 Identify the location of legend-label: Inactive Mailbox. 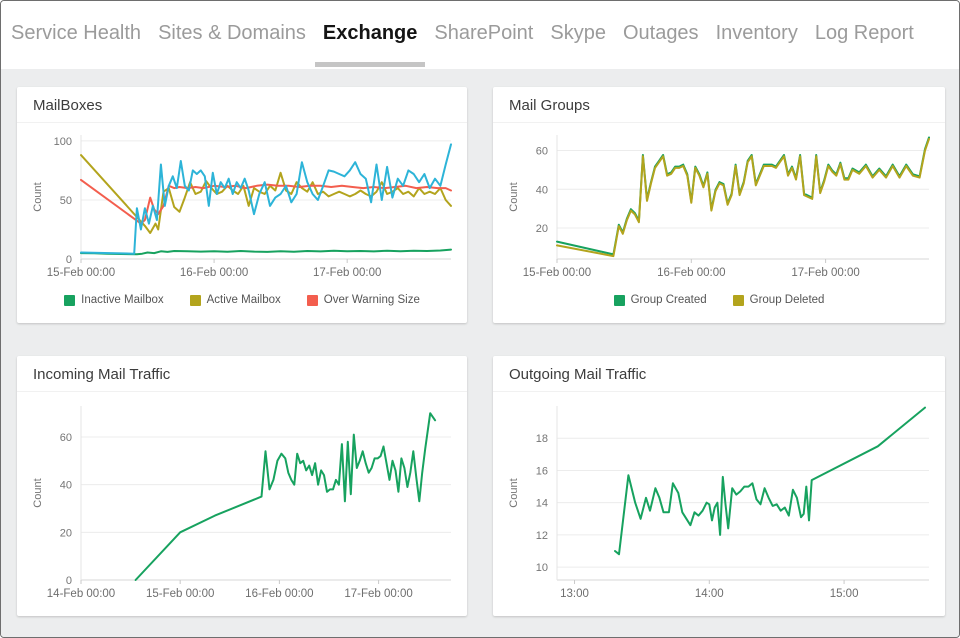
(122, 300).